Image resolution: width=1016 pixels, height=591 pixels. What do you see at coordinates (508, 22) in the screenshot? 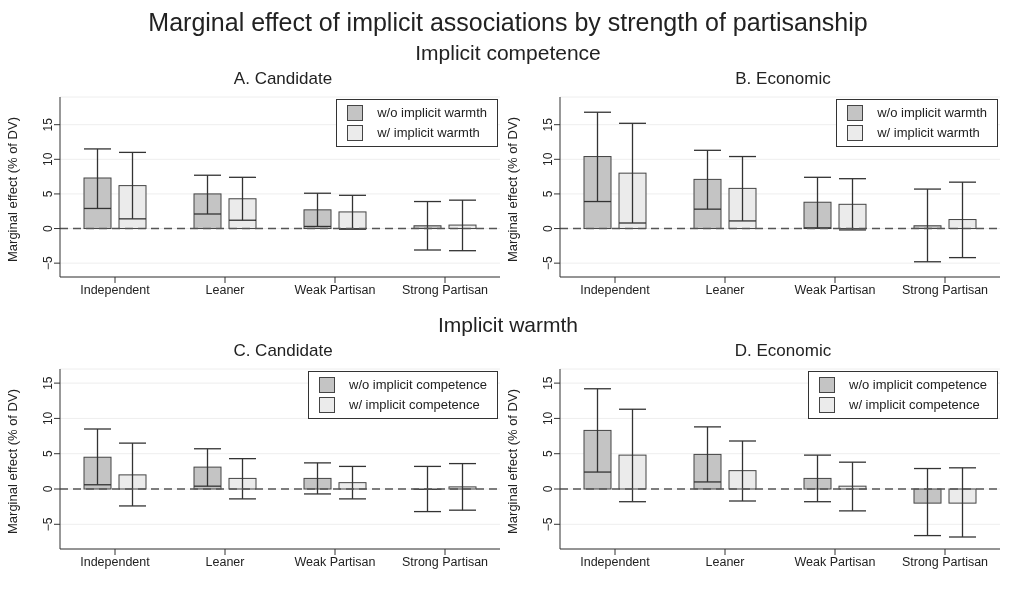
I see `text: Marginal effect of implicit associations by strength of partisanship` at bounding box center [508, 22].